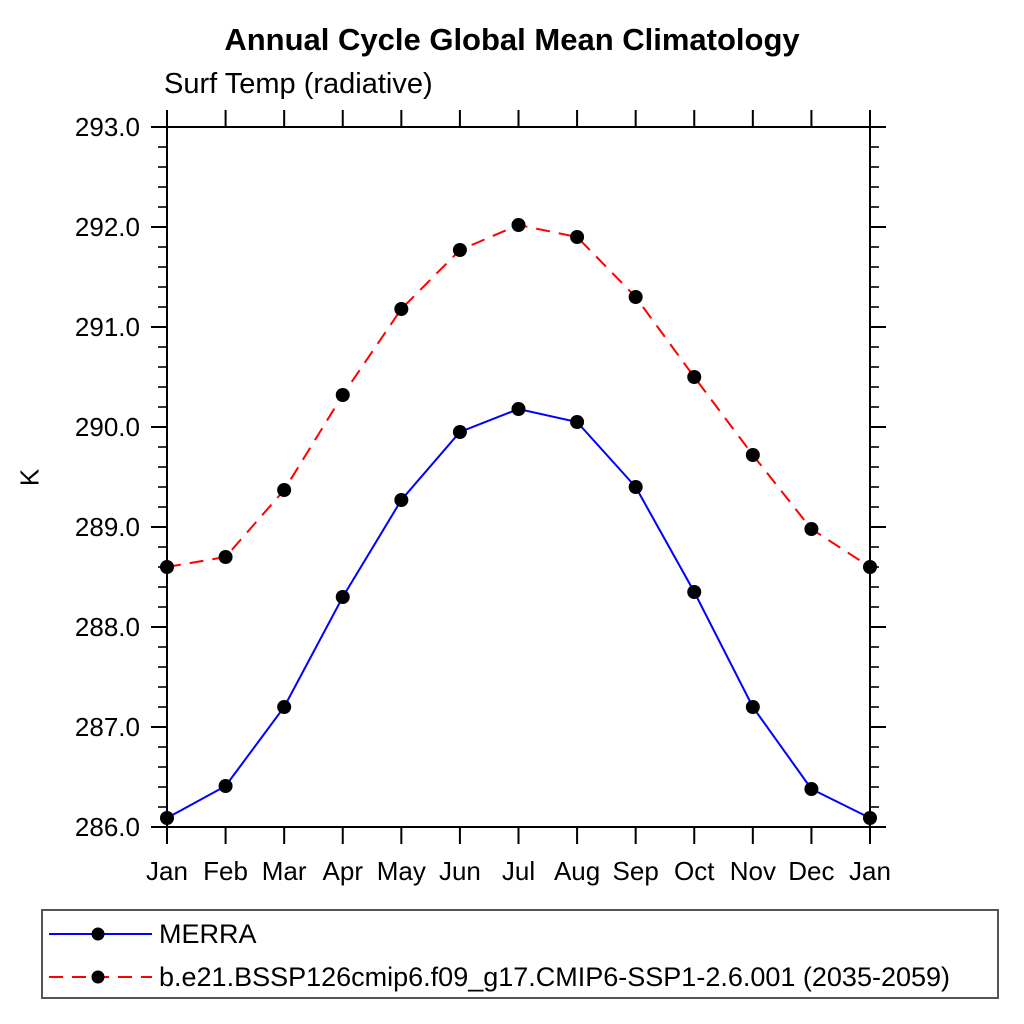 This screenshot has width=1024, height=1024. What do you see at coordinates (107, 527) in the screenshot?
I see `y-tick-label: 289.0` at bounding box center [107, 527].